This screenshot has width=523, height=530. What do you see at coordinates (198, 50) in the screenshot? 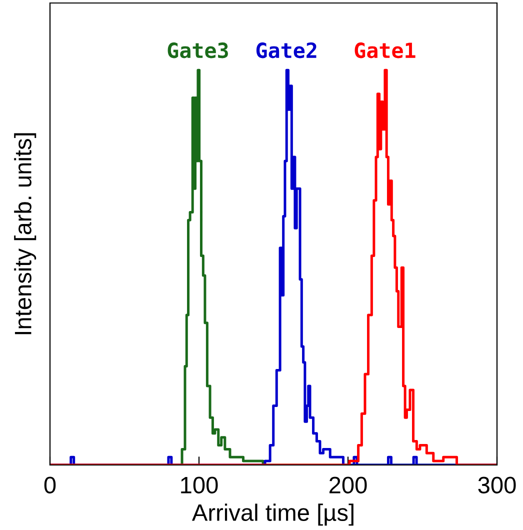
I see `series-label: Gate3` at bounding box center [198, 50].